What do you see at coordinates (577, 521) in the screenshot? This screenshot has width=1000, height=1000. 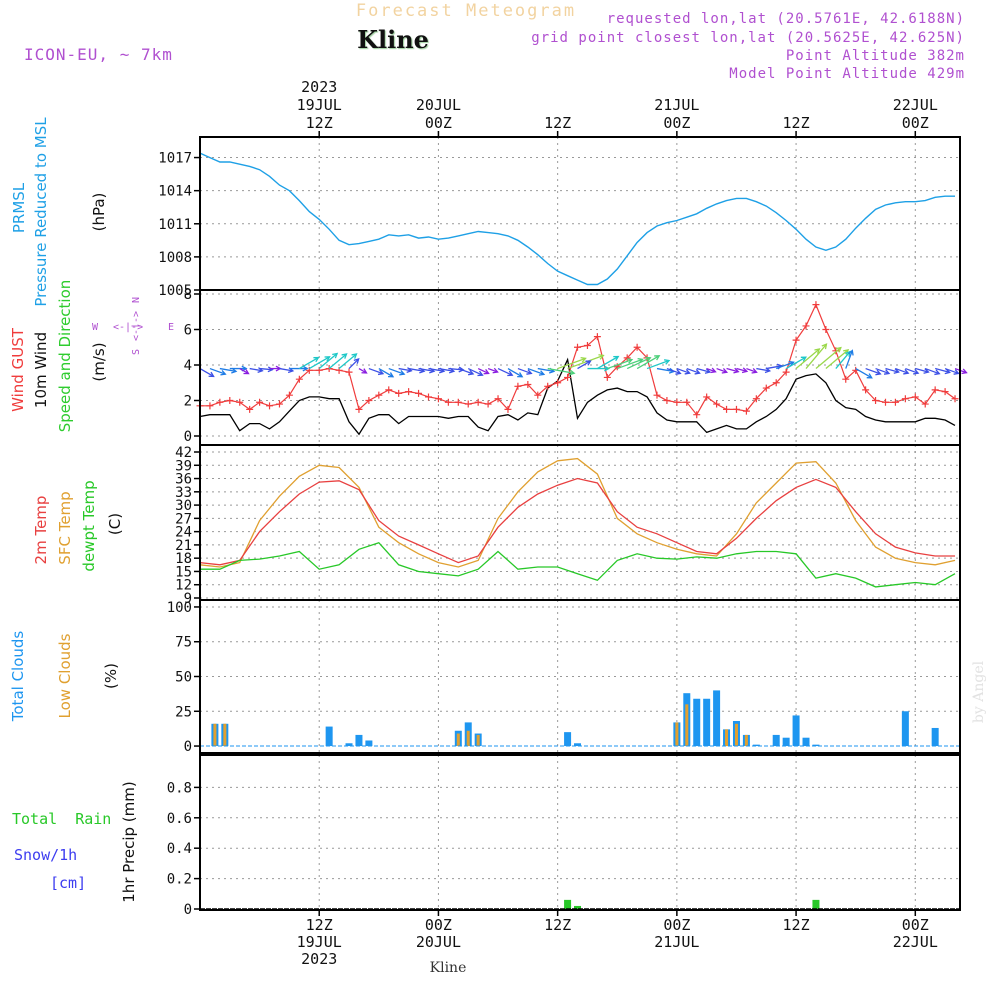 I see `temp-2m-line` at bounding box center [577, 521].